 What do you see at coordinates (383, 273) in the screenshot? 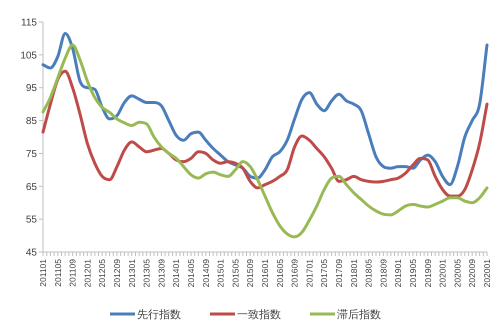
I see `x-tick-label: 201809` at bounding box center [383, 273].